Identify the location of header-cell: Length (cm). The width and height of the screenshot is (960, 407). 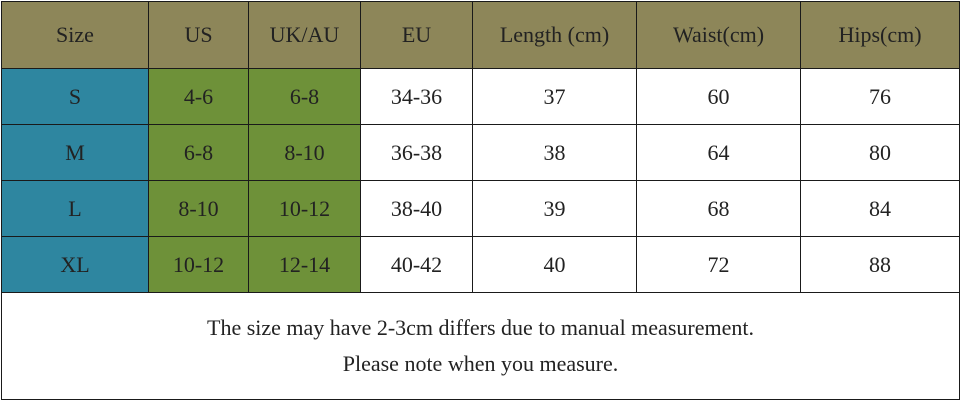
(554, 35).